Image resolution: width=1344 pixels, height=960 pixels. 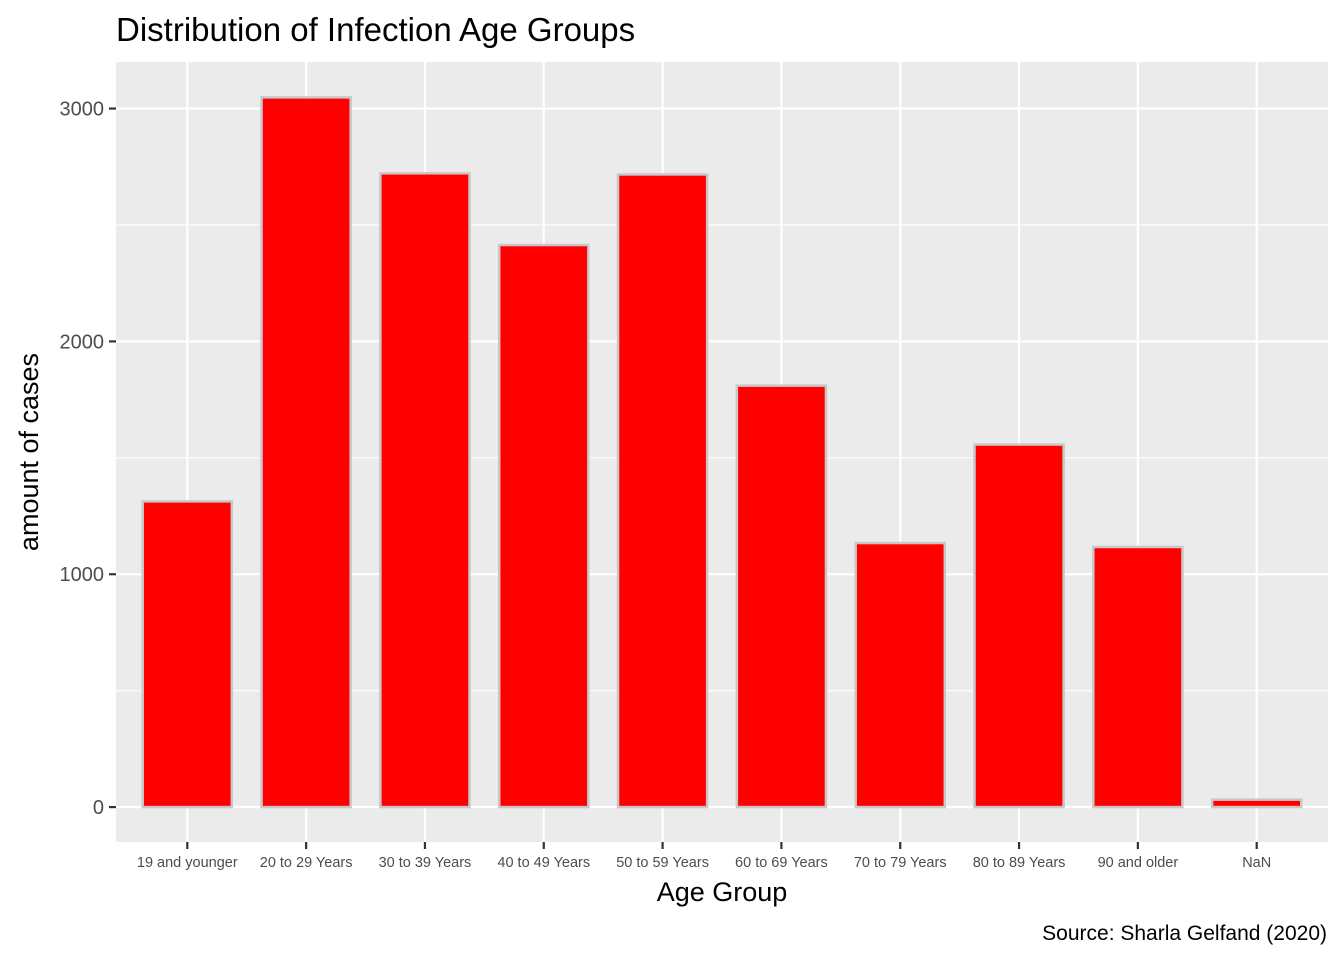 I want to click on x-axis-title: Age Group, so click(x=722, y=892).